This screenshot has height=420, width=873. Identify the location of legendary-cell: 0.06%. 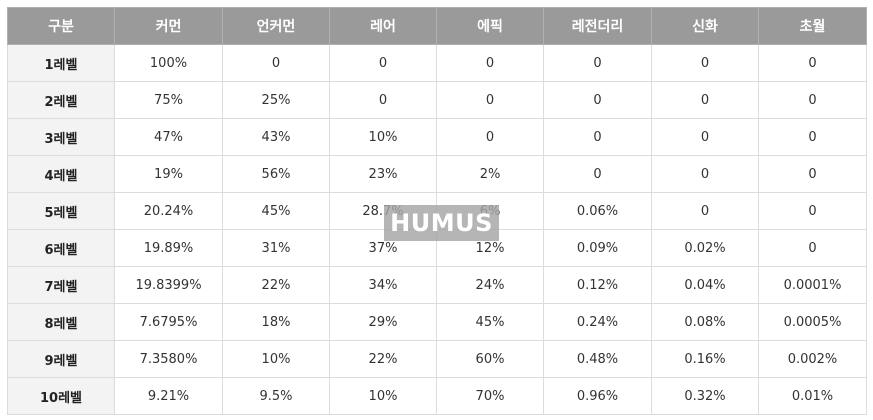
(597, 211).